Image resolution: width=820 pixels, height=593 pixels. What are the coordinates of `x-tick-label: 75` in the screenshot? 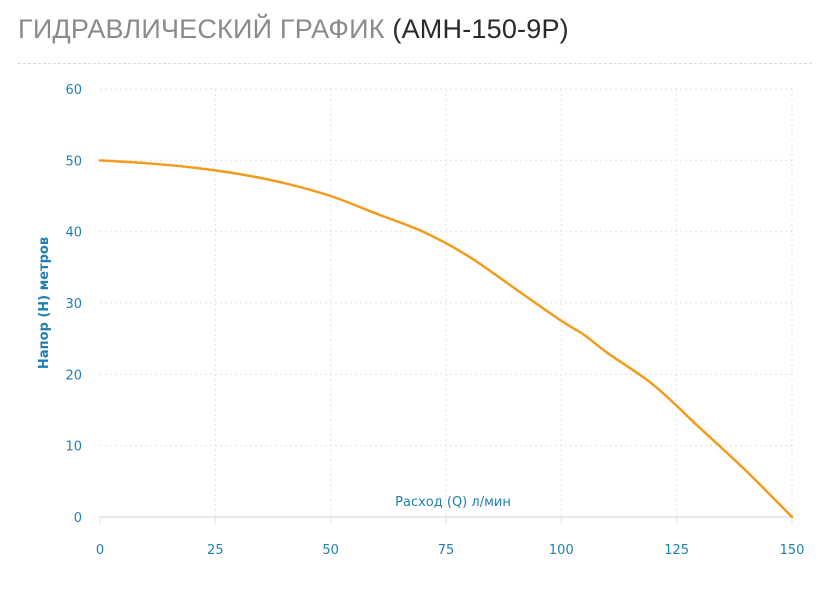 It's located at (446, 550).